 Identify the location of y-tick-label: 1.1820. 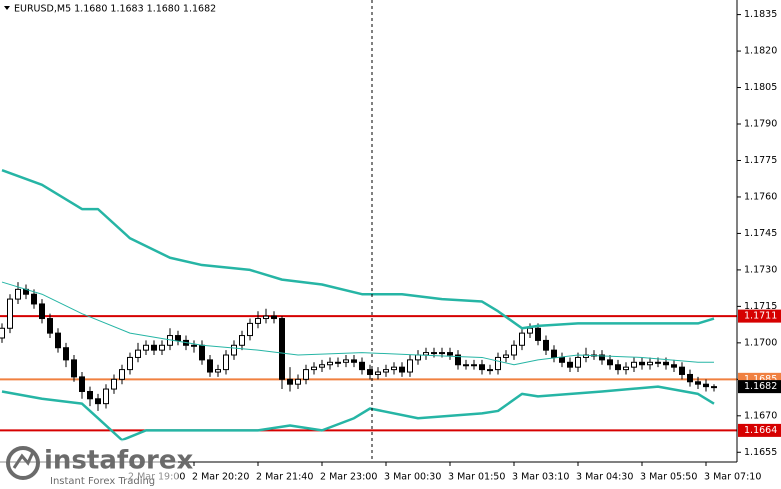
(760, 51).